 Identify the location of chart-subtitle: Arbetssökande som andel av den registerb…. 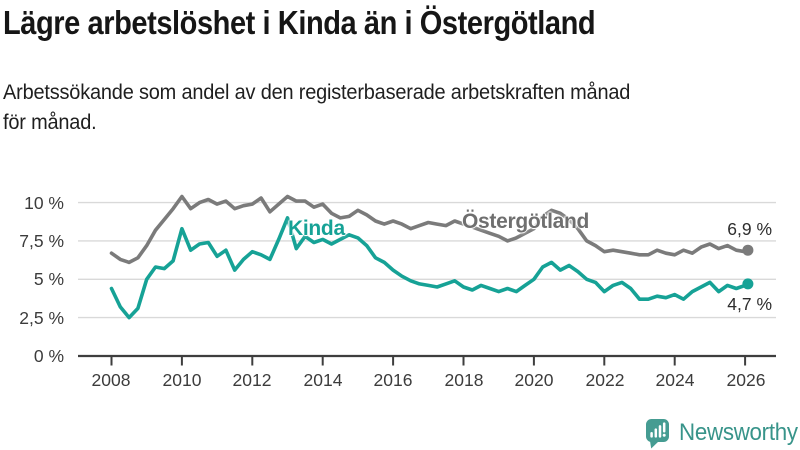
(316, 108).